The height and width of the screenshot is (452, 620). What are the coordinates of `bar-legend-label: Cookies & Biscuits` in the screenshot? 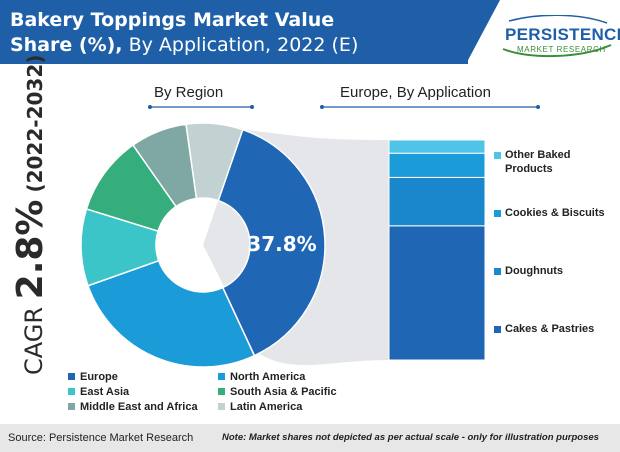 It's located at (555, 213).